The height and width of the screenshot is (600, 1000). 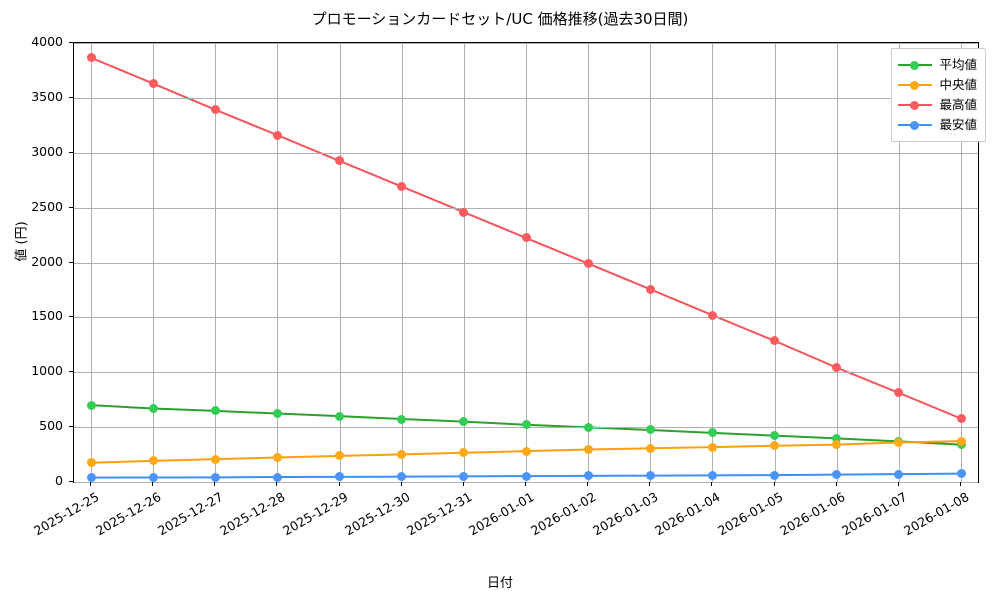 What do you see at coordinates (47, 151) in the screenshot?
I see `y-tick-label: 3000` at bounding box center [47, 151].